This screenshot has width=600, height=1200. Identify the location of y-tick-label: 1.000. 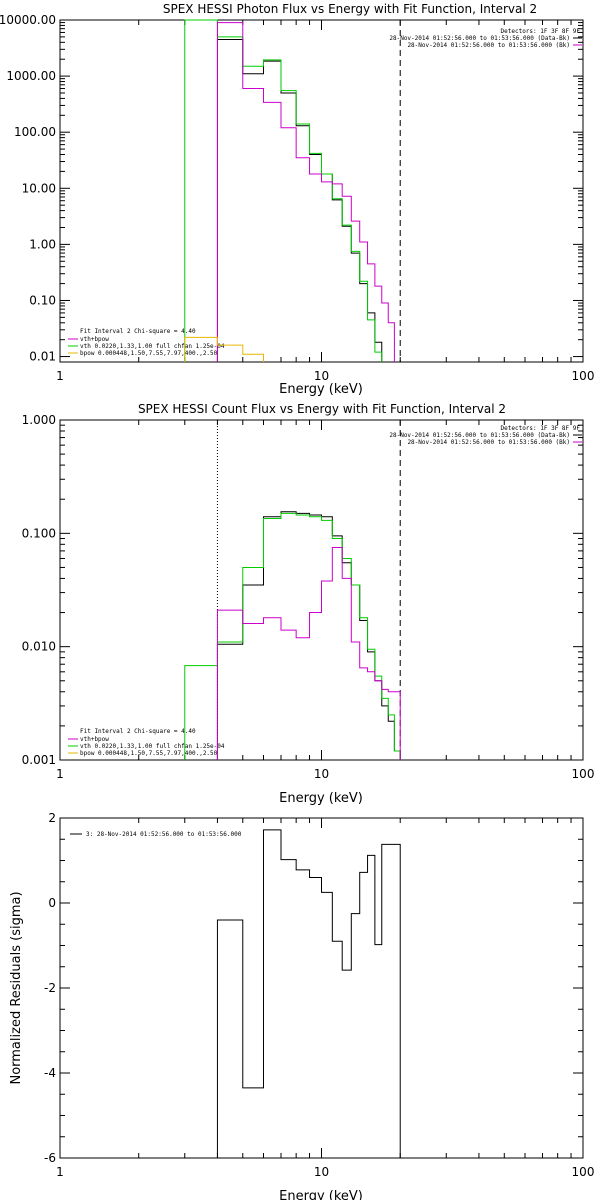
(39, 420).